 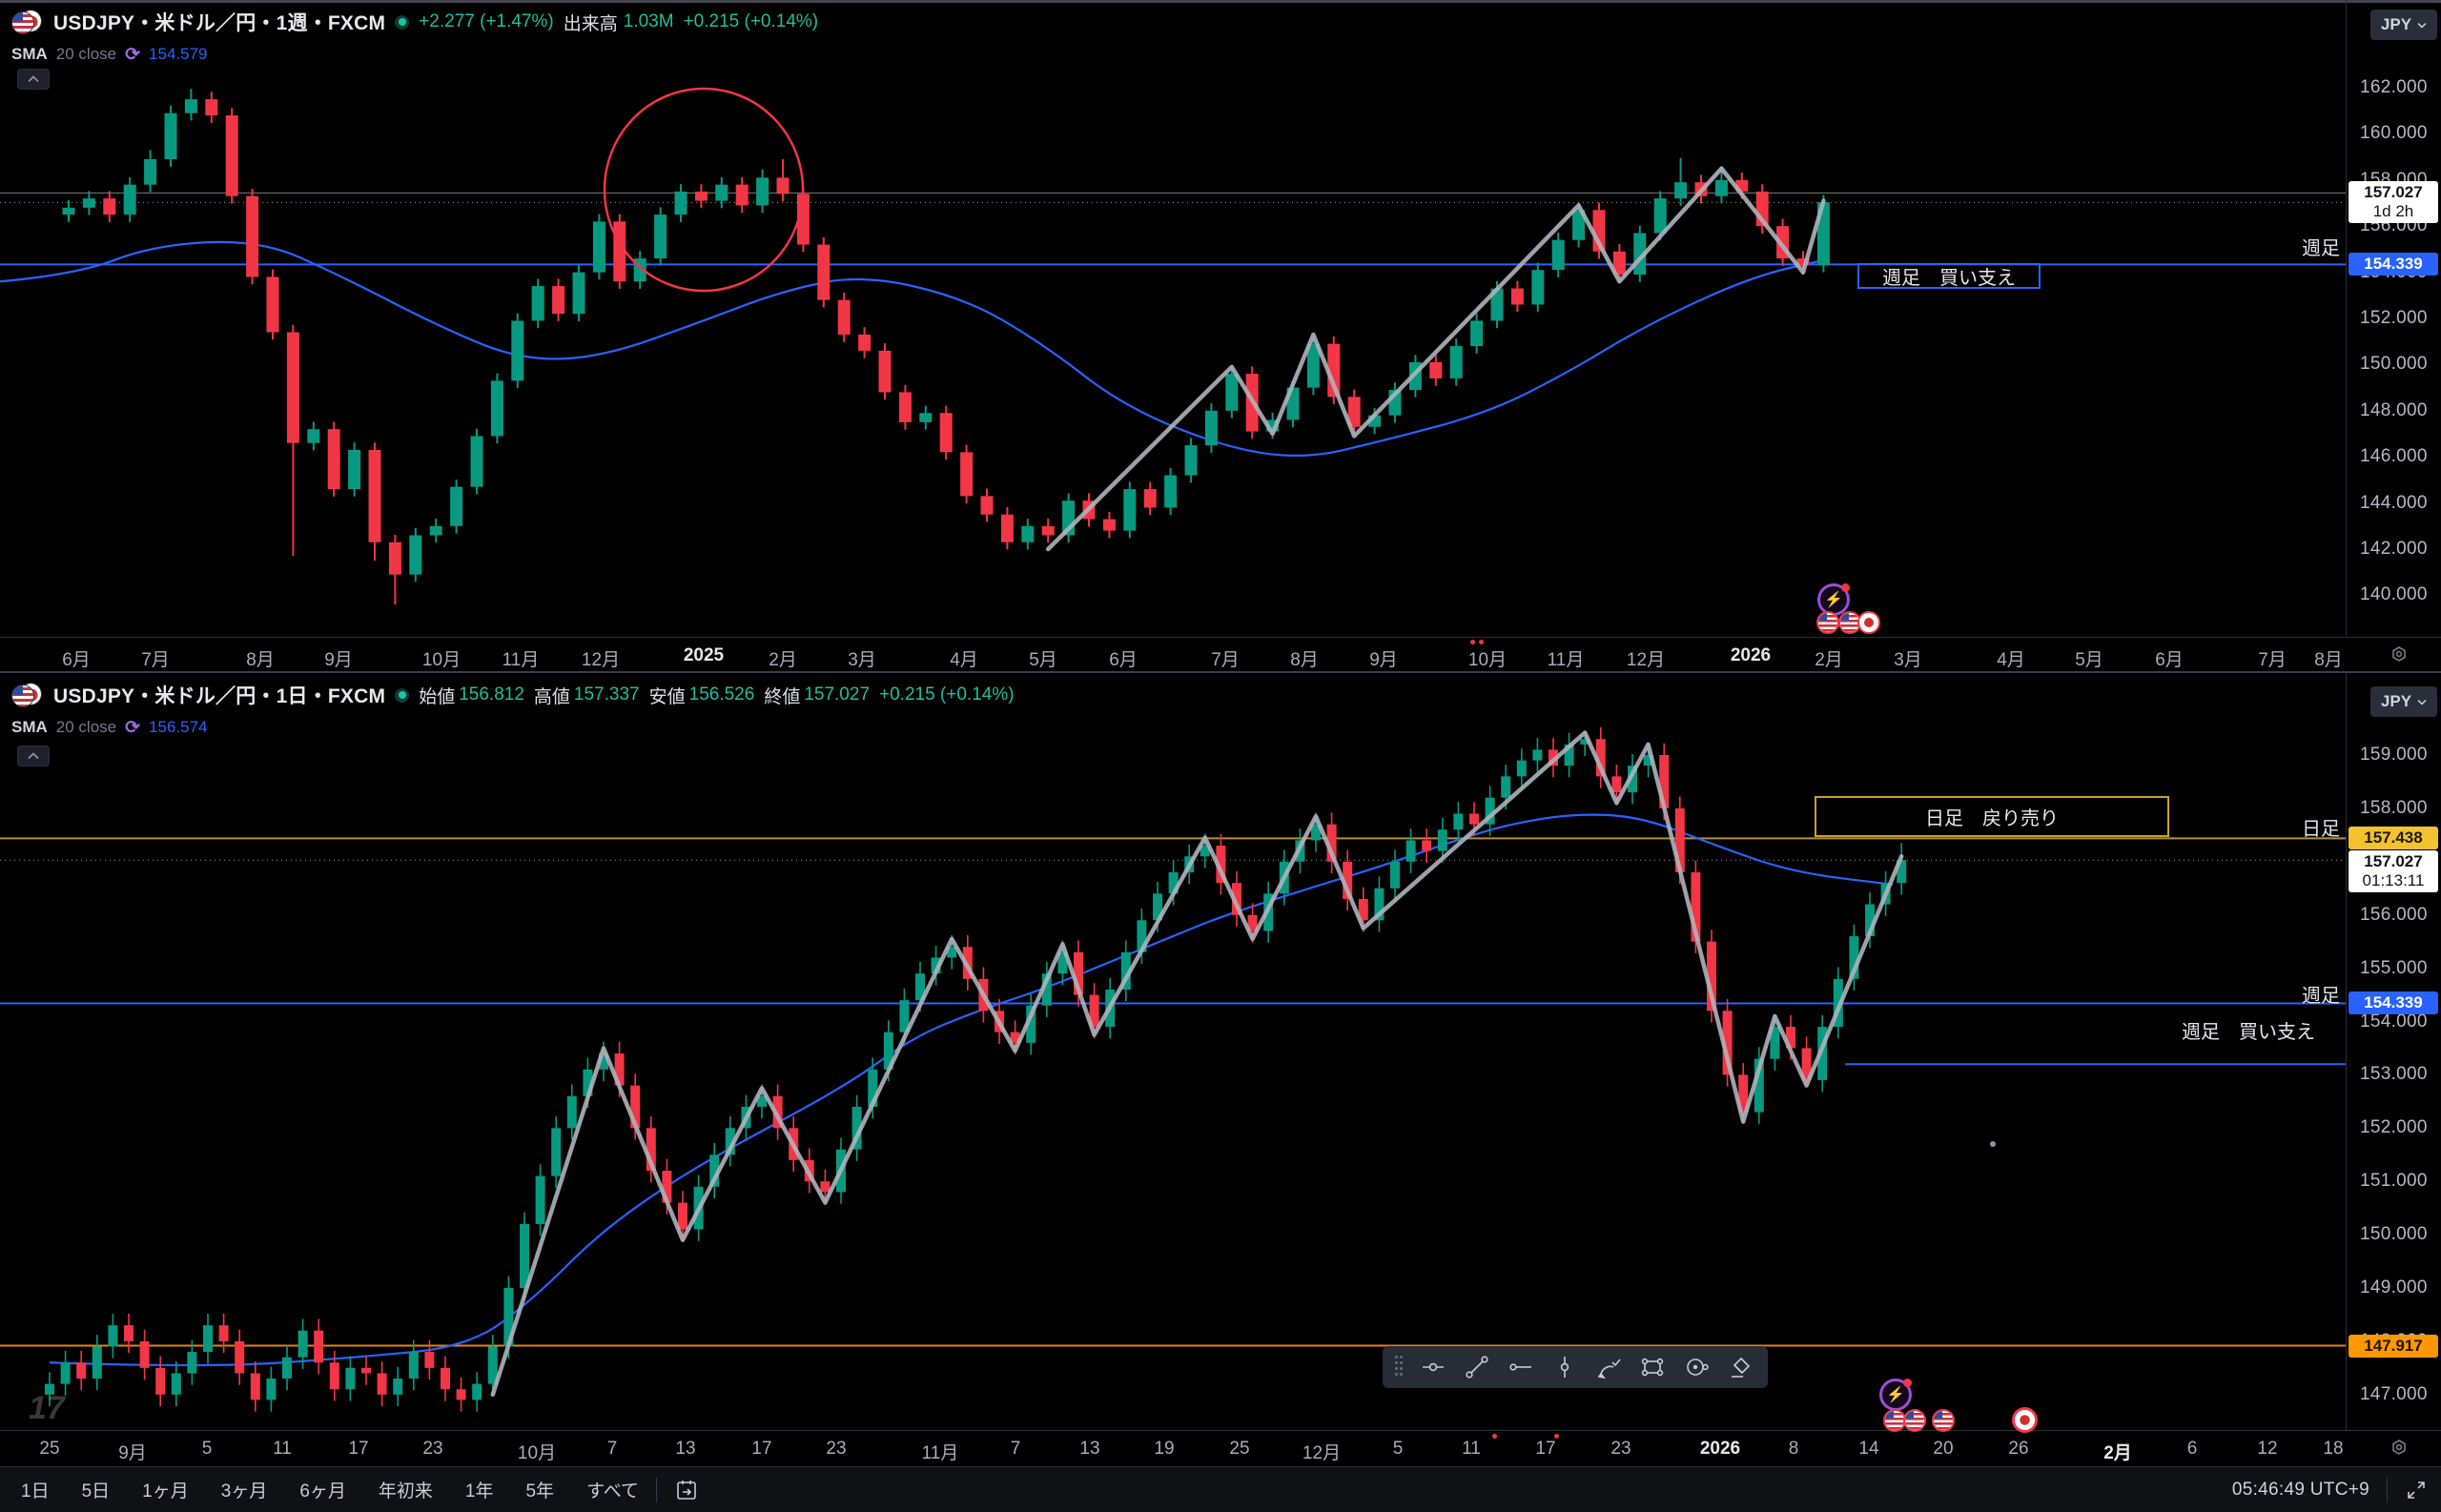 What do you see at coordinates (2300, 1489) in the screenshot?
I see `clock: 05:46:49 UTC+9` at bounding box center [2300, 1489].